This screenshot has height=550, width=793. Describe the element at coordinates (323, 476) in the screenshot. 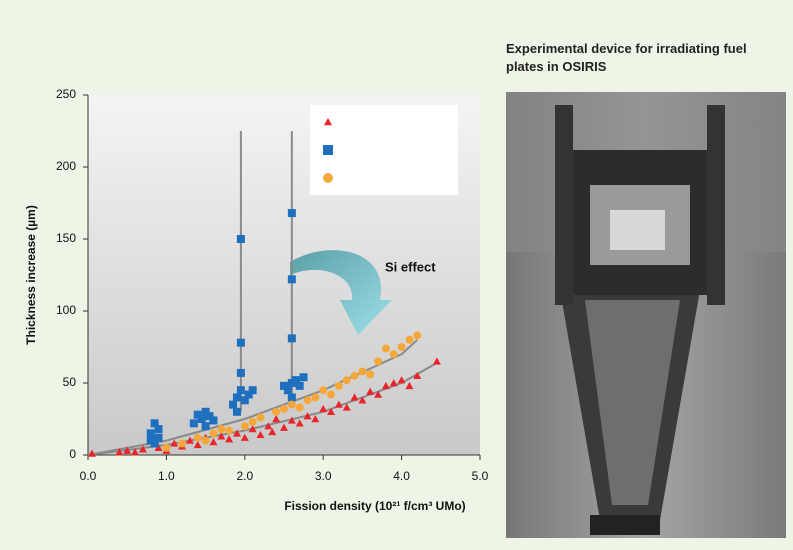

I see `x-tick-label: 3.0` at that location.